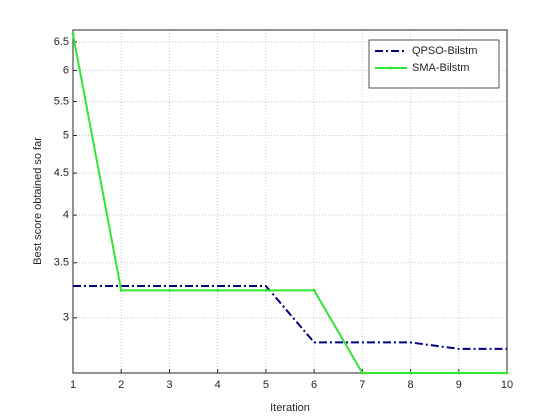 The height and width of the screenshot is (420, 560). Describe the element at coordinates (218, 385) in the screenshot. I see `x-tick-label: 4` at that location.